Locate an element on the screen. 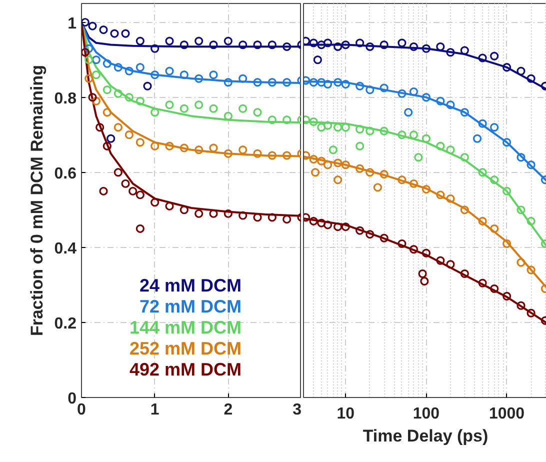 This screenshot has width=546, height=462. y-tick-label: 0 is located at coordinates (72, 399).